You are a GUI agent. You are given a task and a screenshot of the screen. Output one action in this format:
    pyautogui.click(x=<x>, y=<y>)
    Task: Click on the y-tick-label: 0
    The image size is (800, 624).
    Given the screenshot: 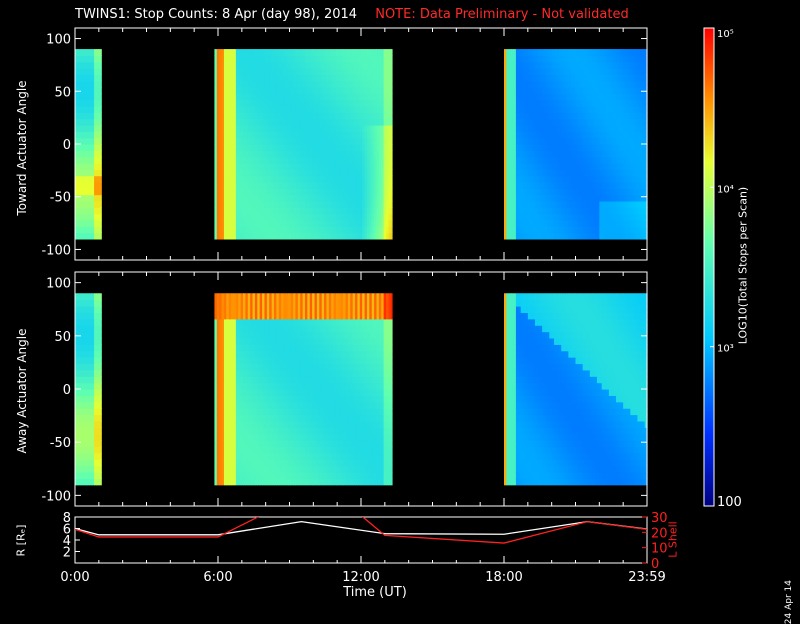 What is the action you would take?
    pyautogui.click(x=67, y=145)
    